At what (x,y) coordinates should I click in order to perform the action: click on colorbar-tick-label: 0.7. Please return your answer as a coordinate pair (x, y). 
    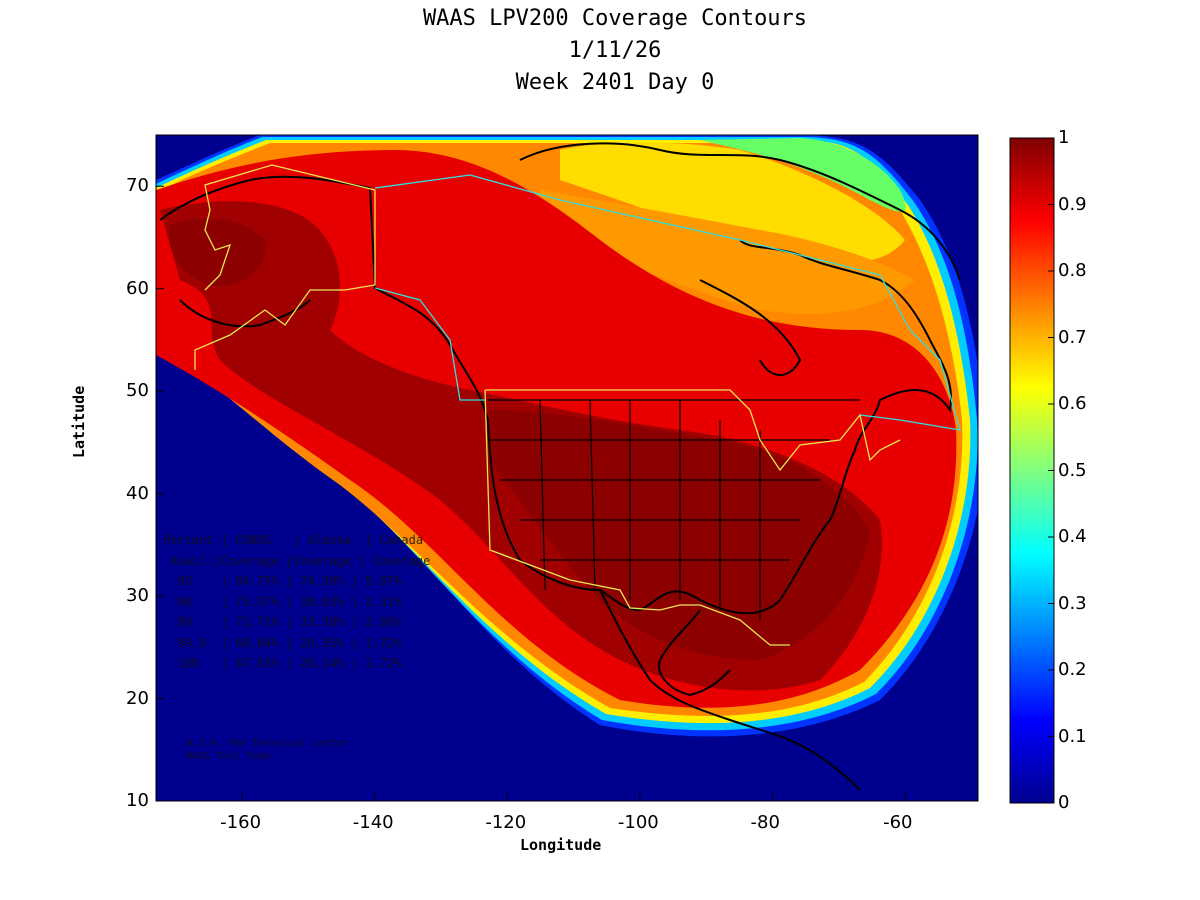
    Looking at the image, I should click on (1072, 337).